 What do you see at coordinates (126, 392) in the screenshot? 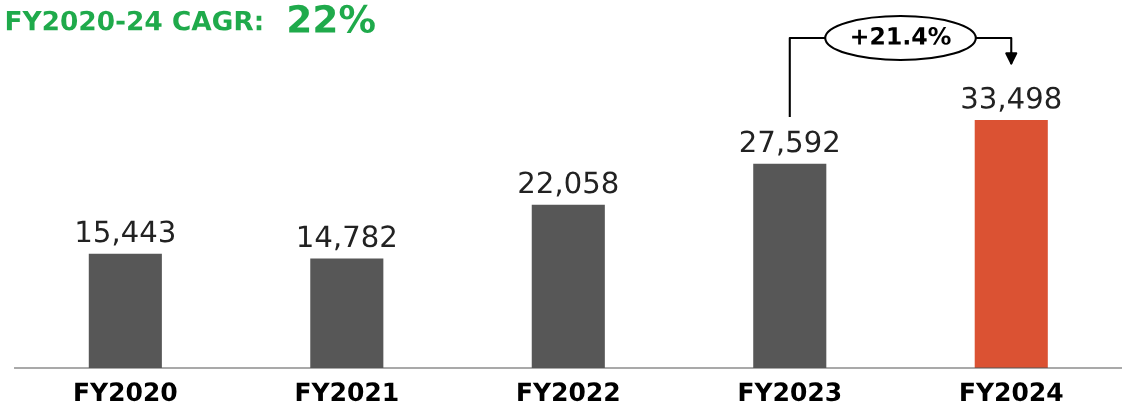
I see `x-tick-label: FY2020` at bounding box center [126, 392].